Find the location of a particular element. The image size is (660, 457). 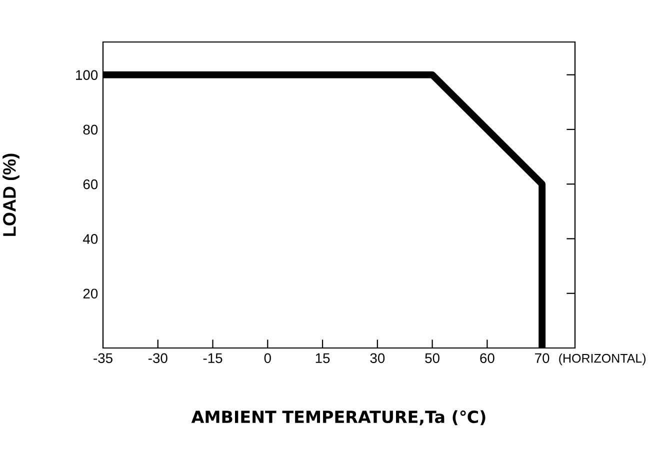

x-tick-label: -30 is located at coordinates (158, 358).